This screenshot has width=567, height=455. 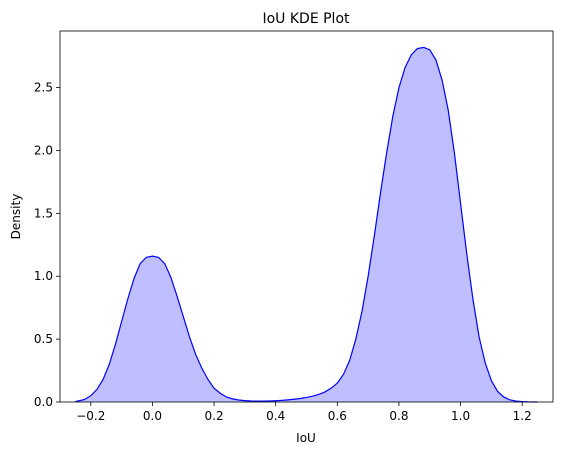 I want to click on x-tick-label: 0.2, so click(x=214, y=416).